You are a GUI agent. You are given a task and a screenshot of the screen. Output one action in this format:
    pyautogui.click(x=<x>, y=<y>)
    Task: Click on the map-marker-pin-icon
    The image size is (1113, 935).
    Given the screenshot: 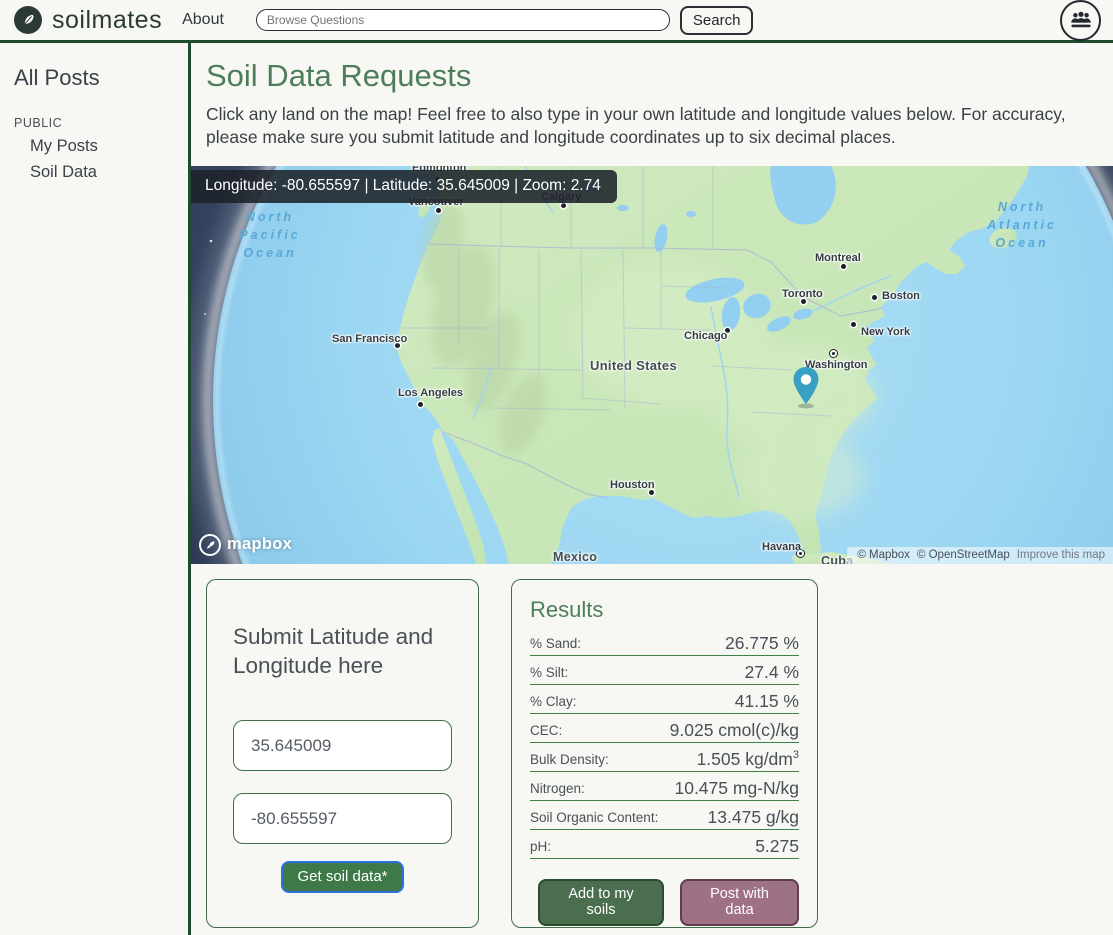 What is the action you would take?
    pyautogui.click(x=806, y=387)
    